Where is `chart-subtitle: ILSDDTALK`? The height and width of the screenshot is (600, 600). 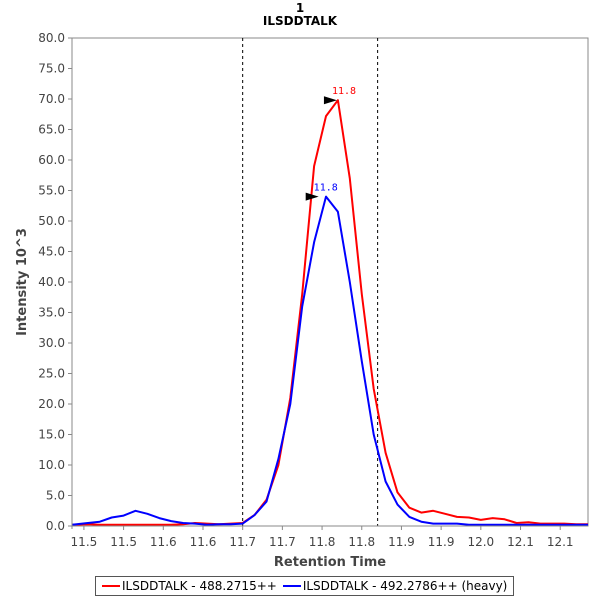
chart-subtitle: ILSDDTALK is located at coordinates (300, 21).